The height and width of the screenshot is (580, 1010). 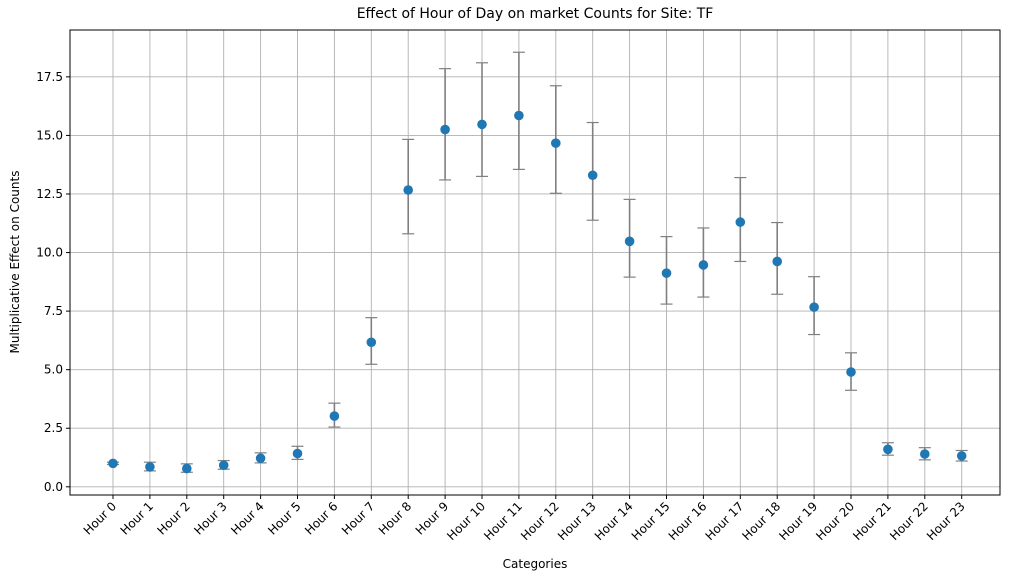 What do you see at coordinates (53, 487) in the screenshot?
I see `y-tick-label: 0.0` at bounding box center [53, 487].